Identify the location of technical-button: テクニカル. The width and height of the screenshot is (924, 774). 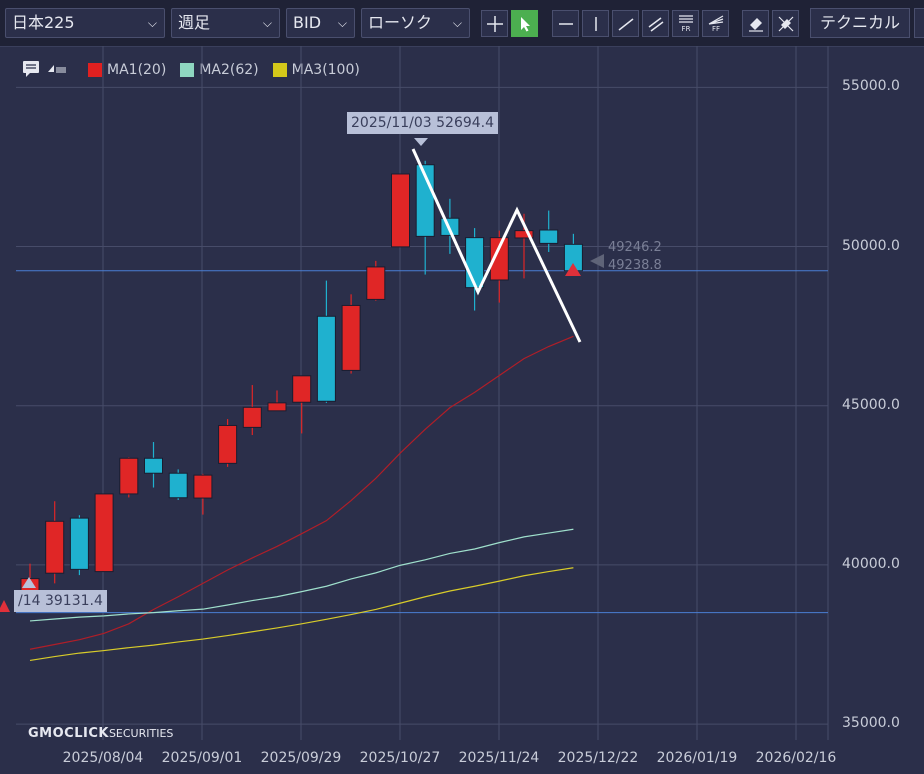
(860, 23).